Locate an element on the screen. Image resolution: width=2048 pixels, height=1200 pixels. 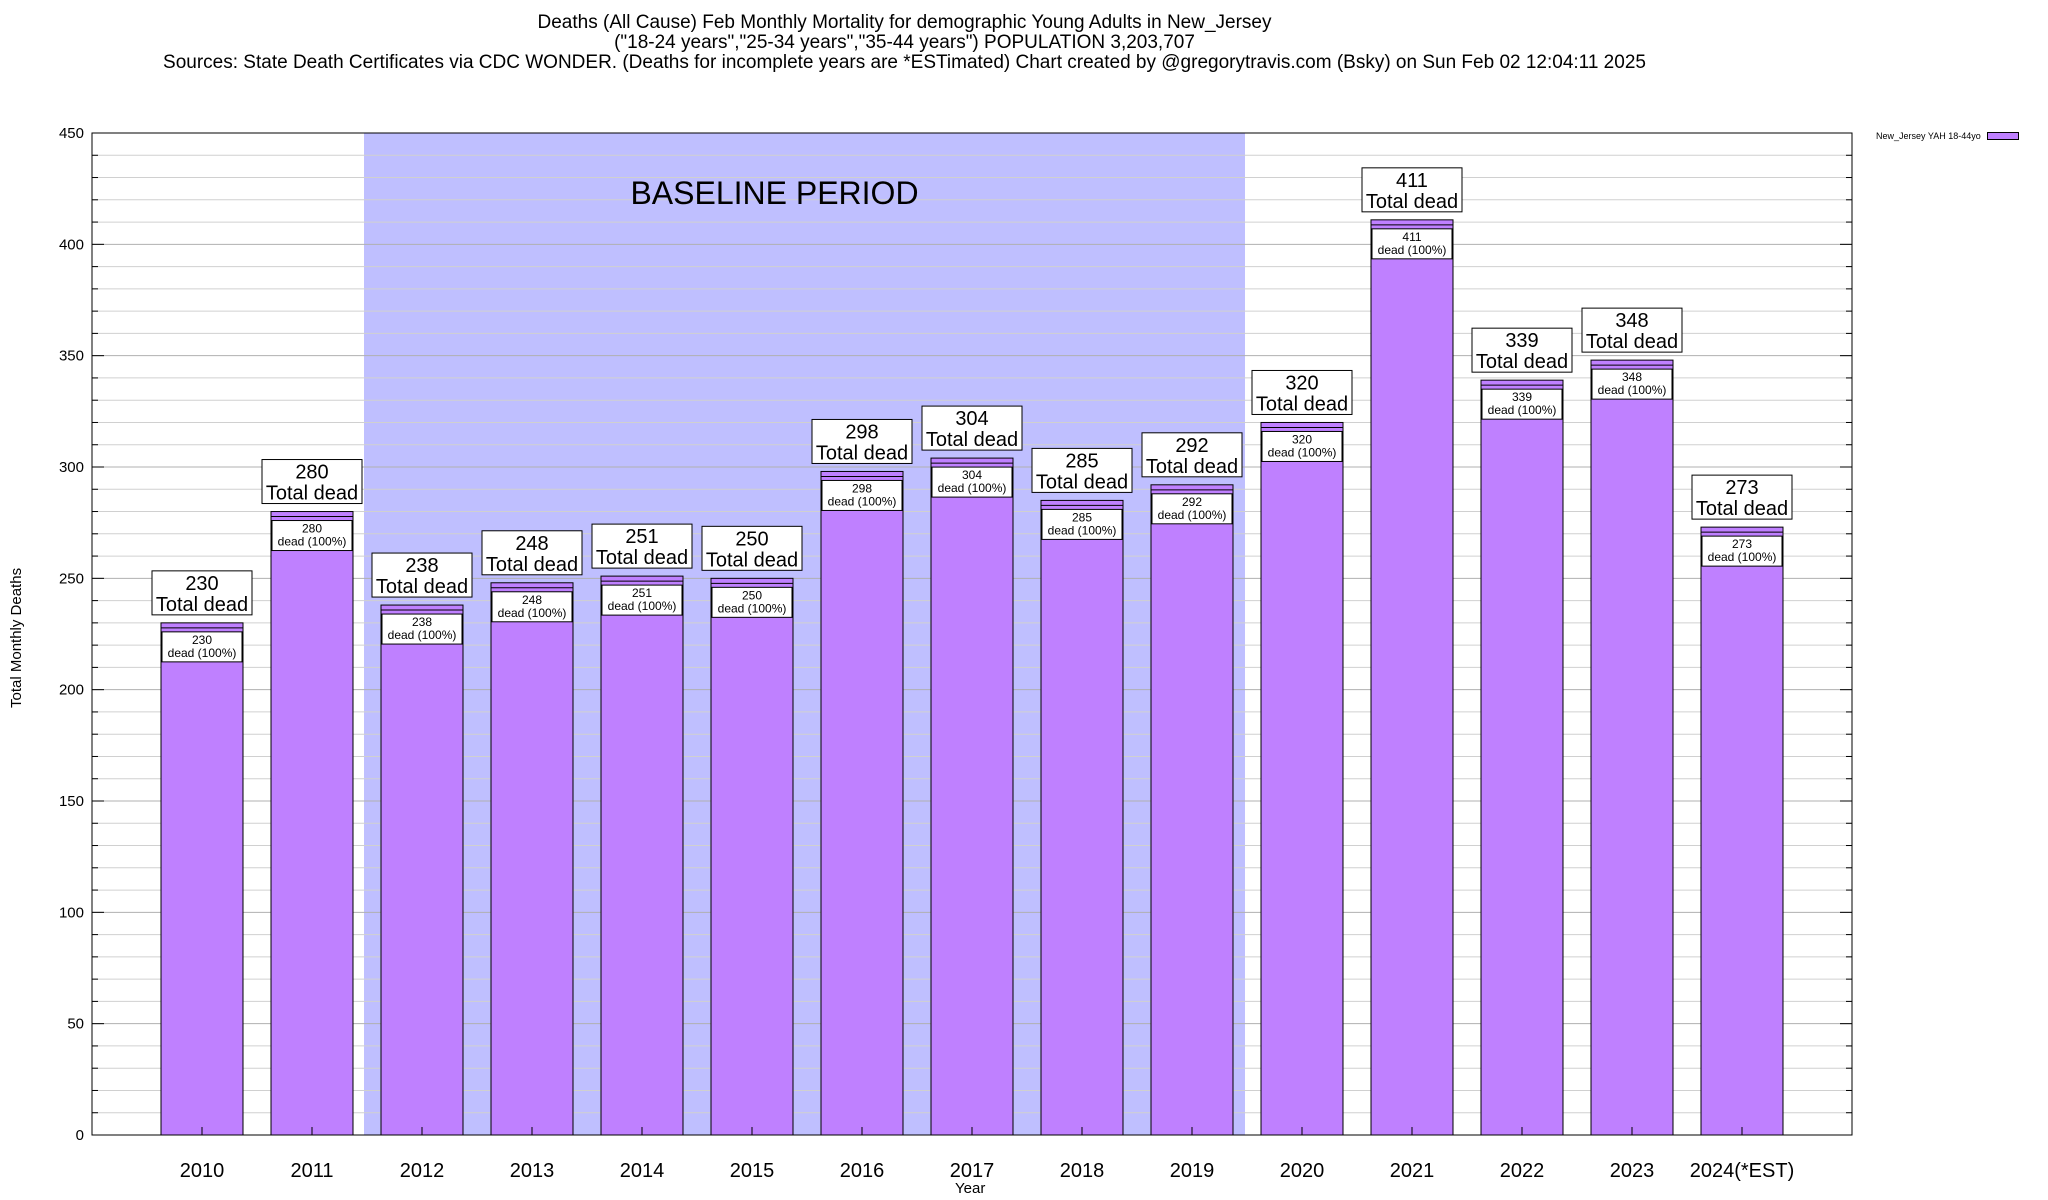
total-value-label: 248 is located at coordinates (531, 544).